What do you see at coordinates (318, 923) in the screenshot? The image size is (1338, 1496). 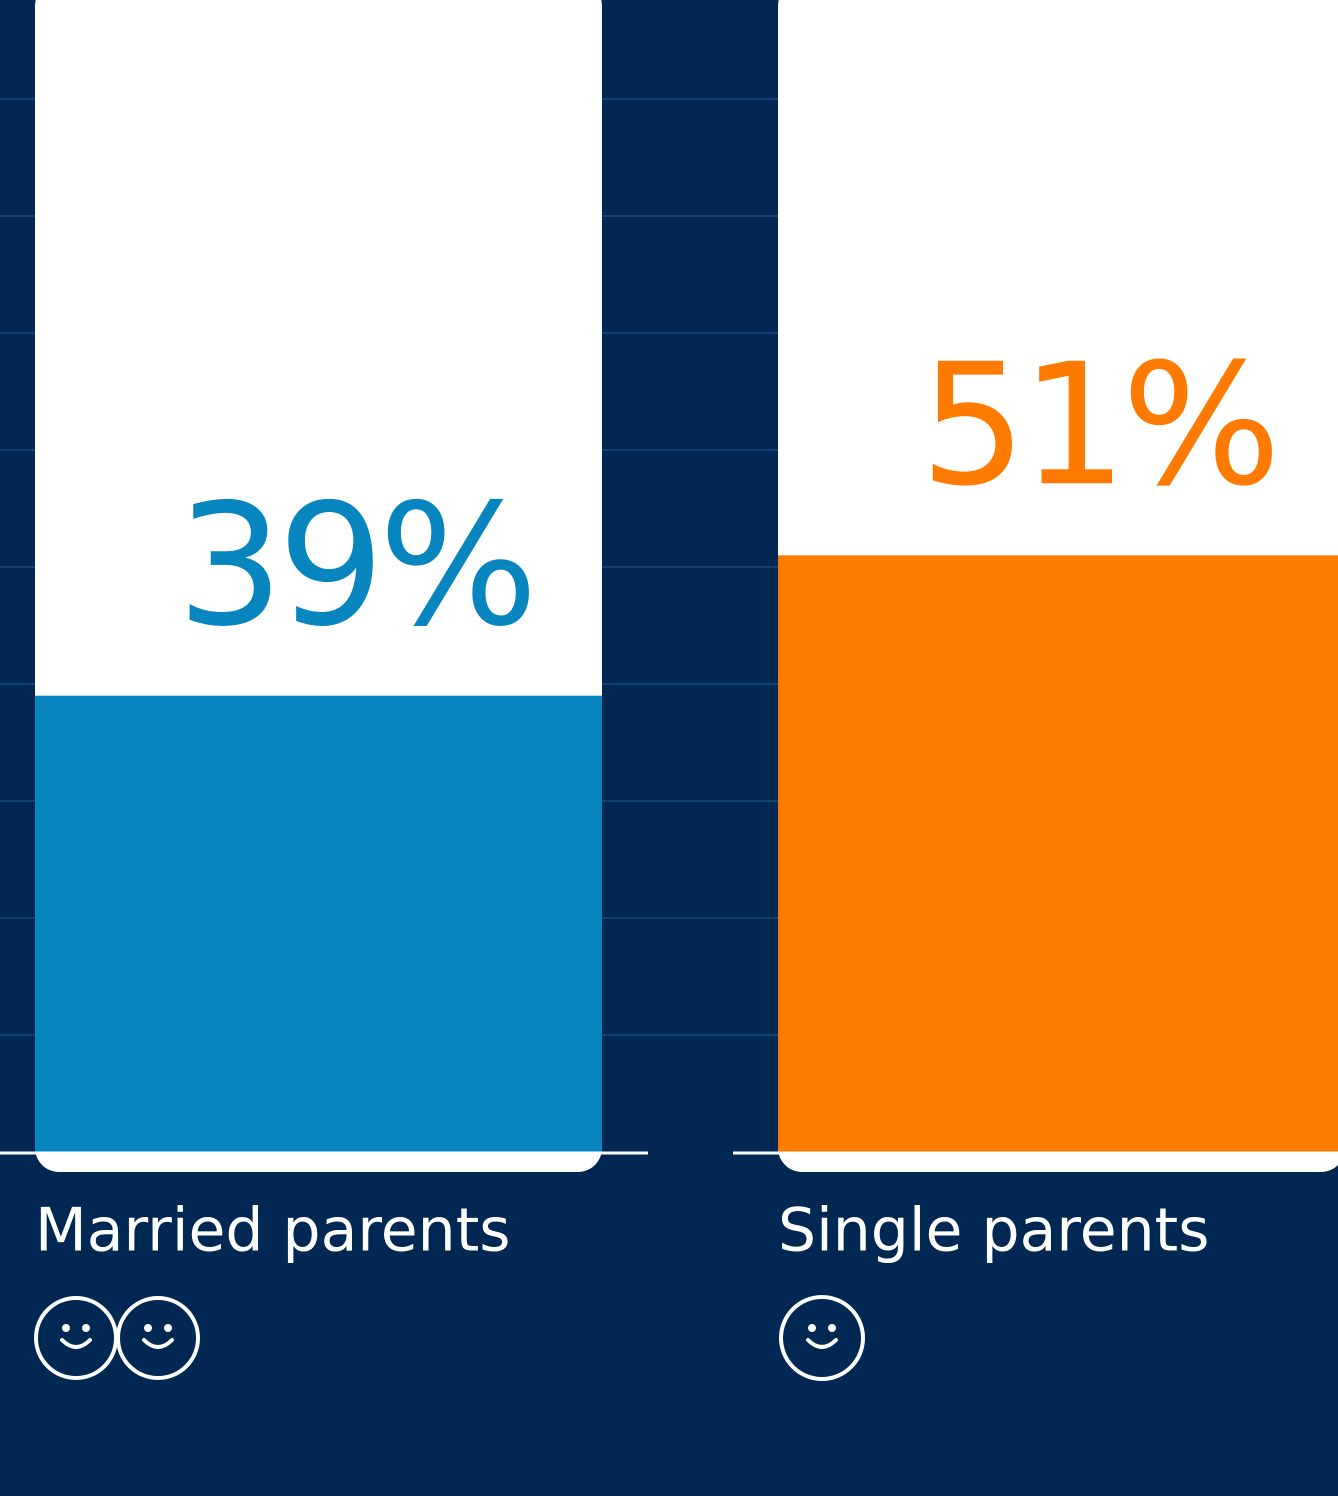 I see `bar` at bounding box center [318, 923].